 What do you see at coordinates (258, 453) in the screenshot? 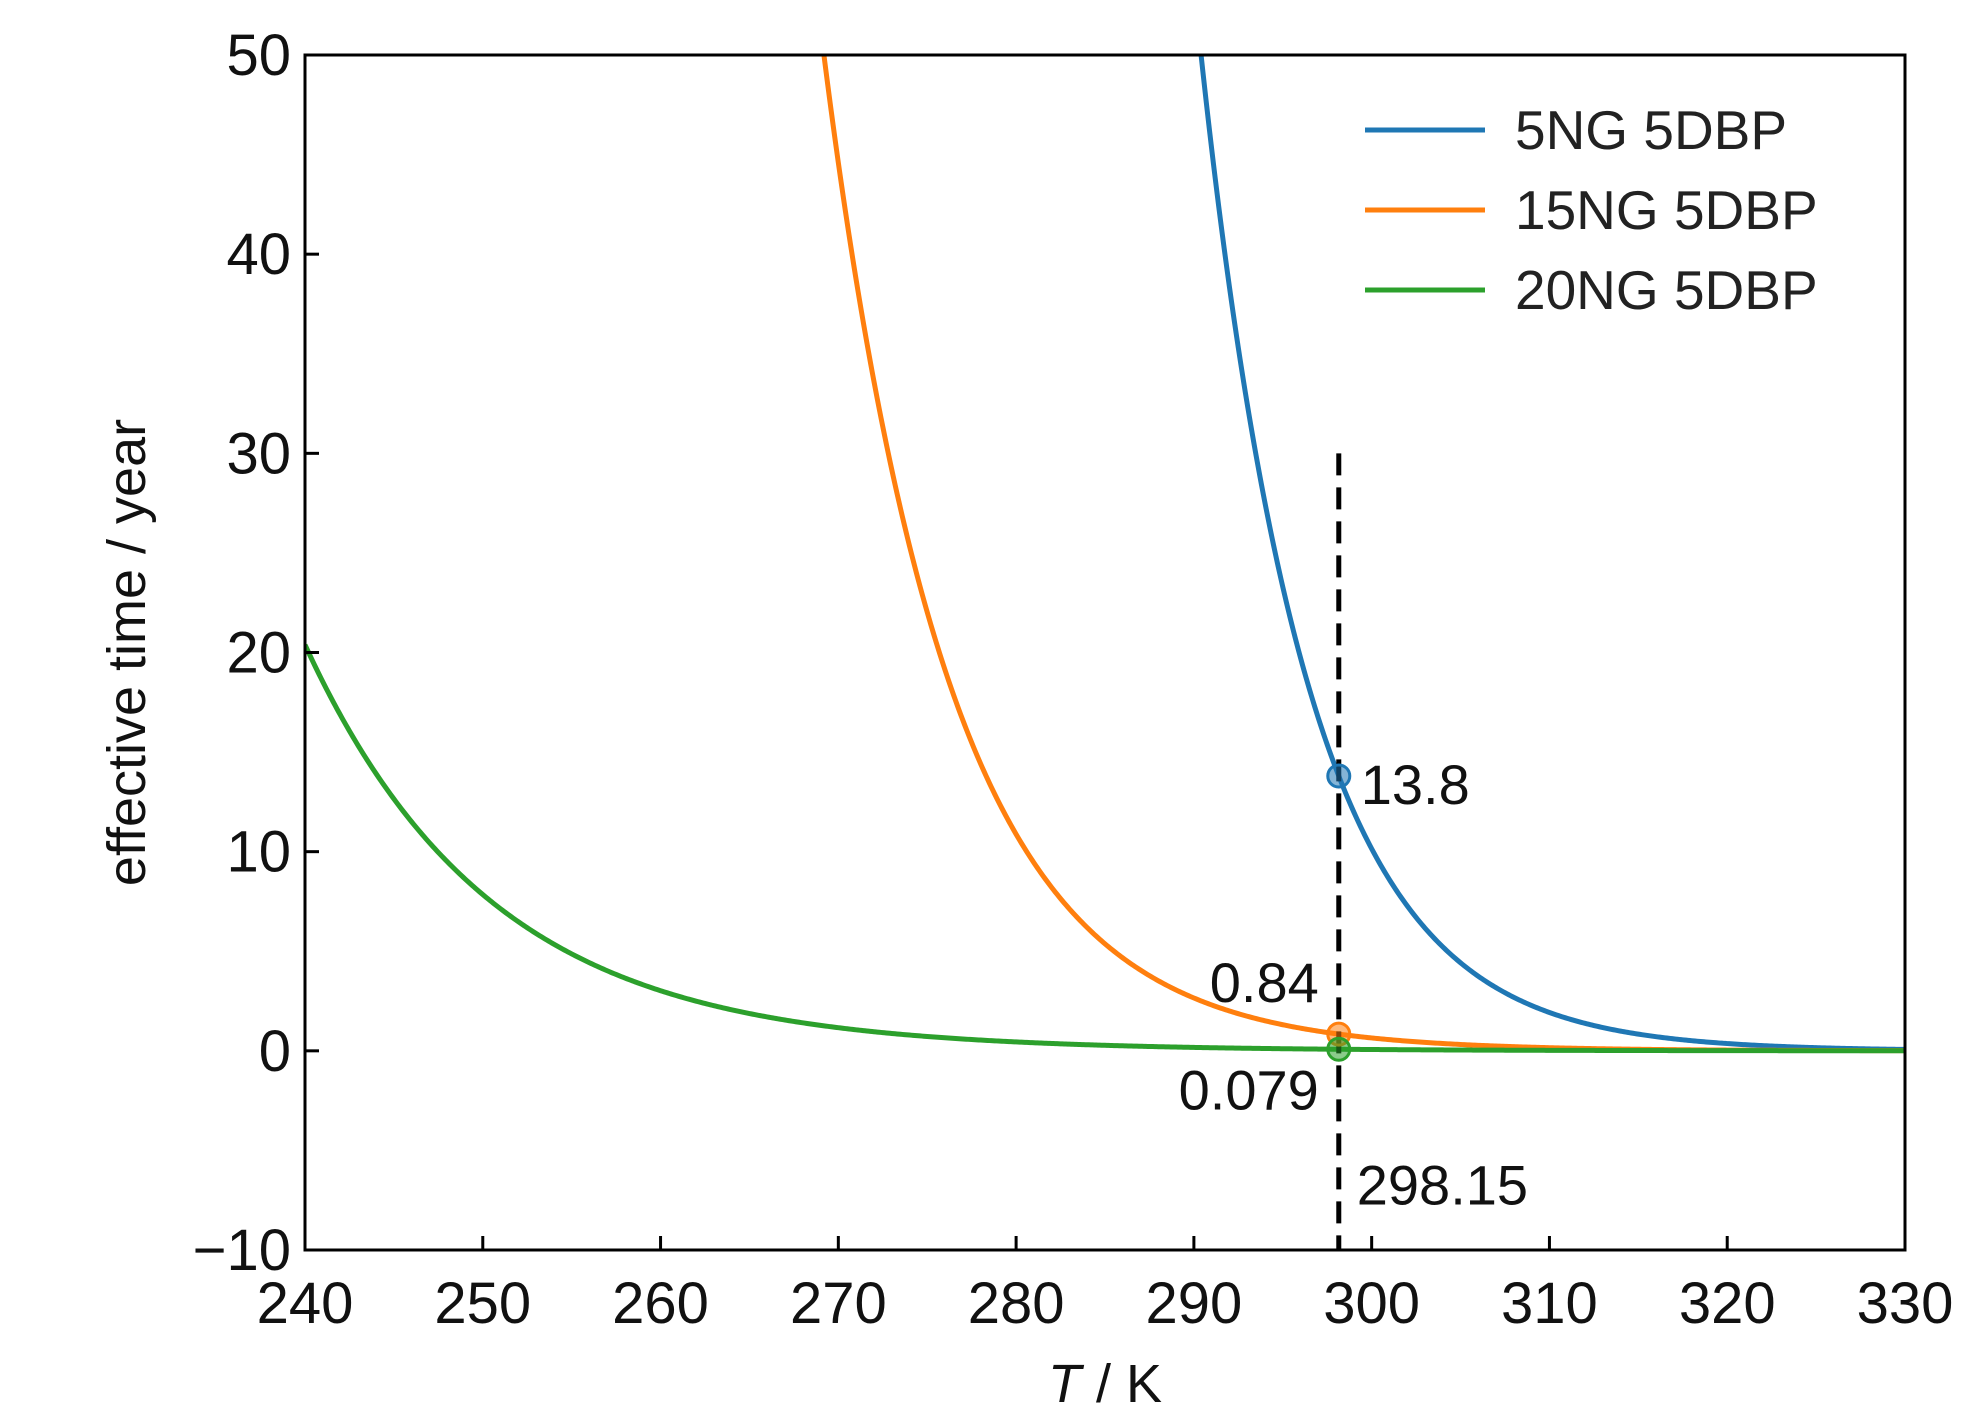
I see `y-tick-label: 30` at bounding box center [258, 453].